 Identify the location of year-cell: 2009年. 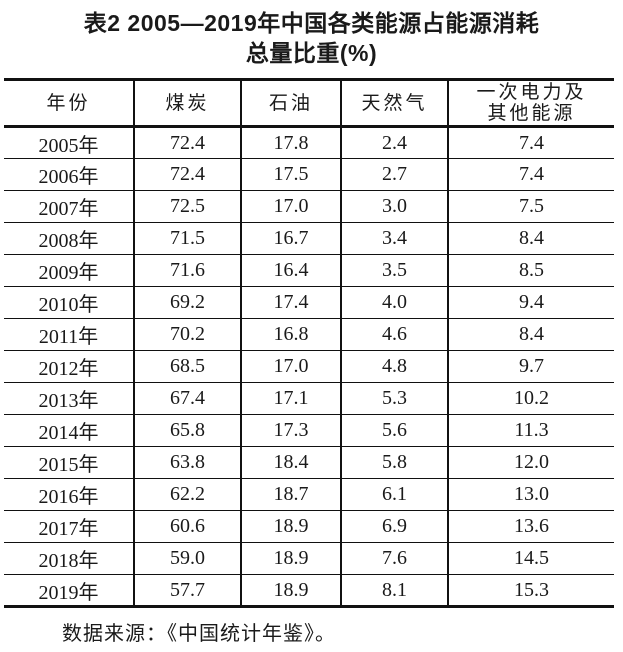
(69, 270).